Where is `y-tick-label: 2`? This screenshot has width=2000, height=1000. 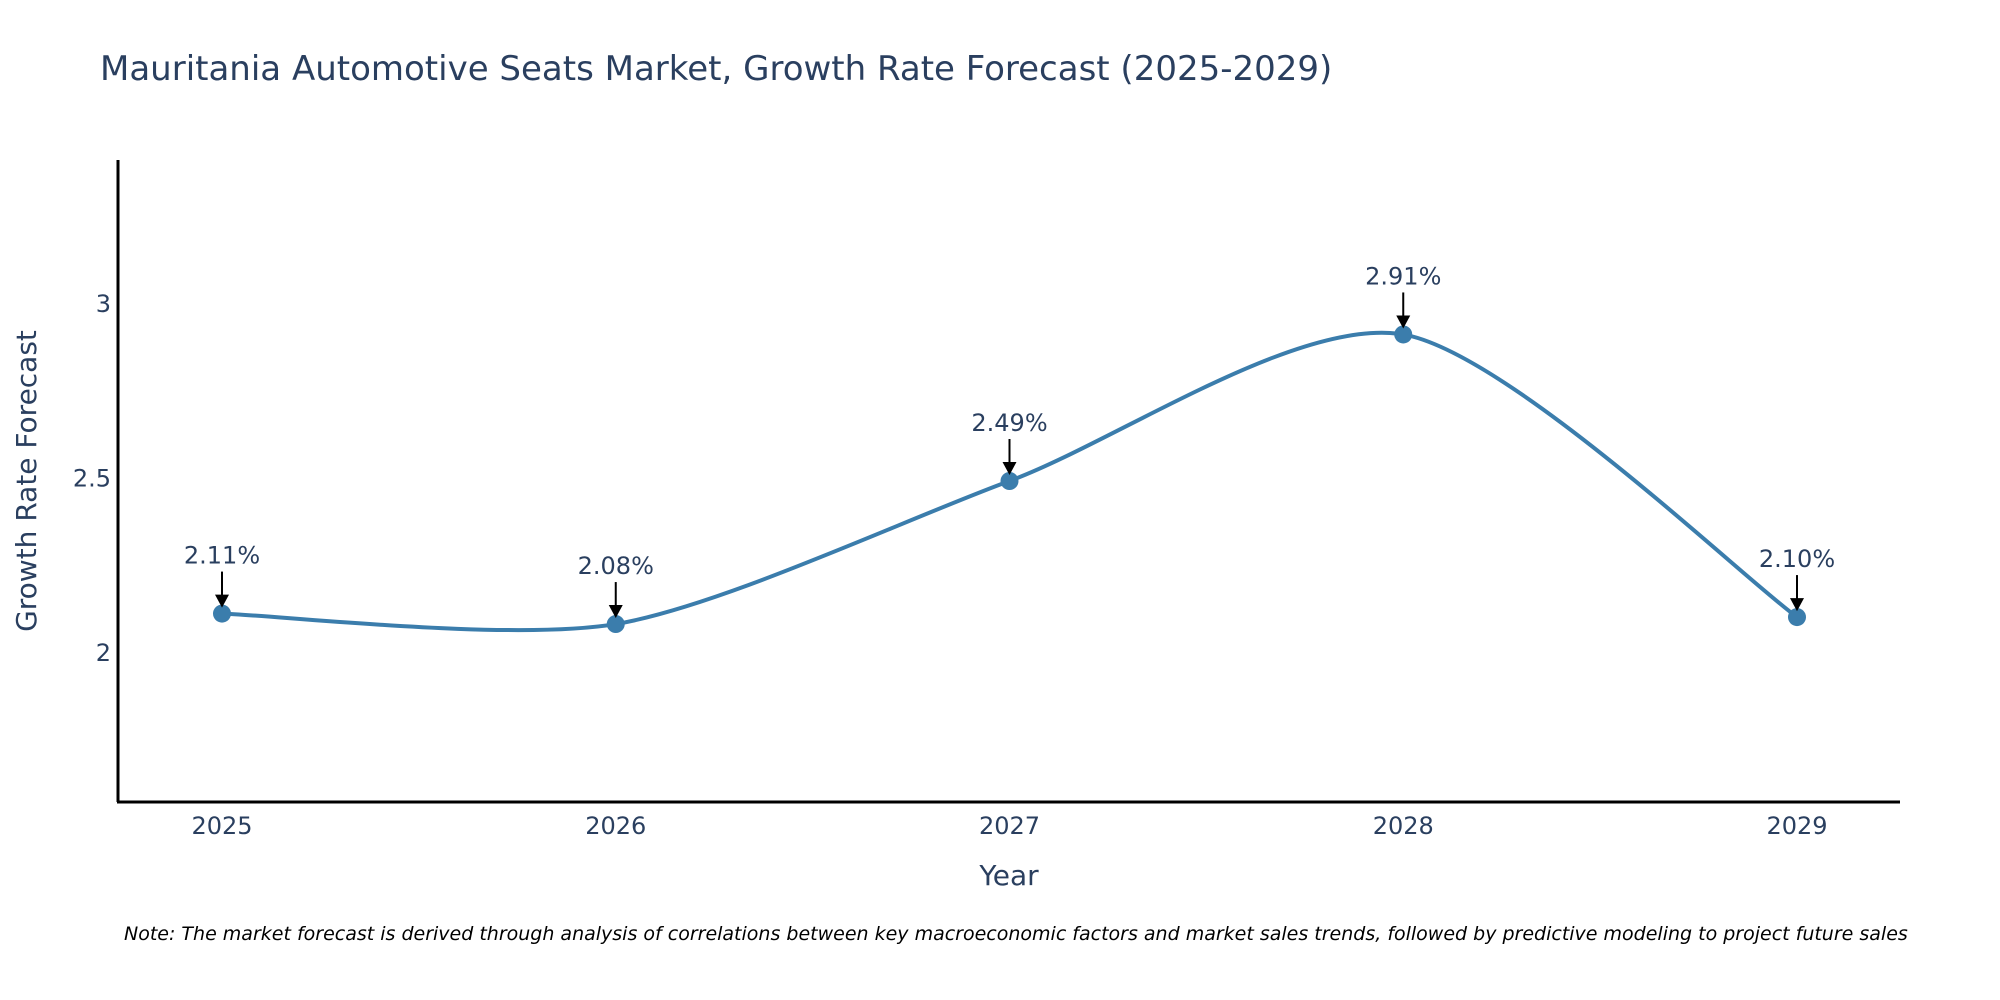 y-tick-label: 2 is located at coordinates (103, 653).